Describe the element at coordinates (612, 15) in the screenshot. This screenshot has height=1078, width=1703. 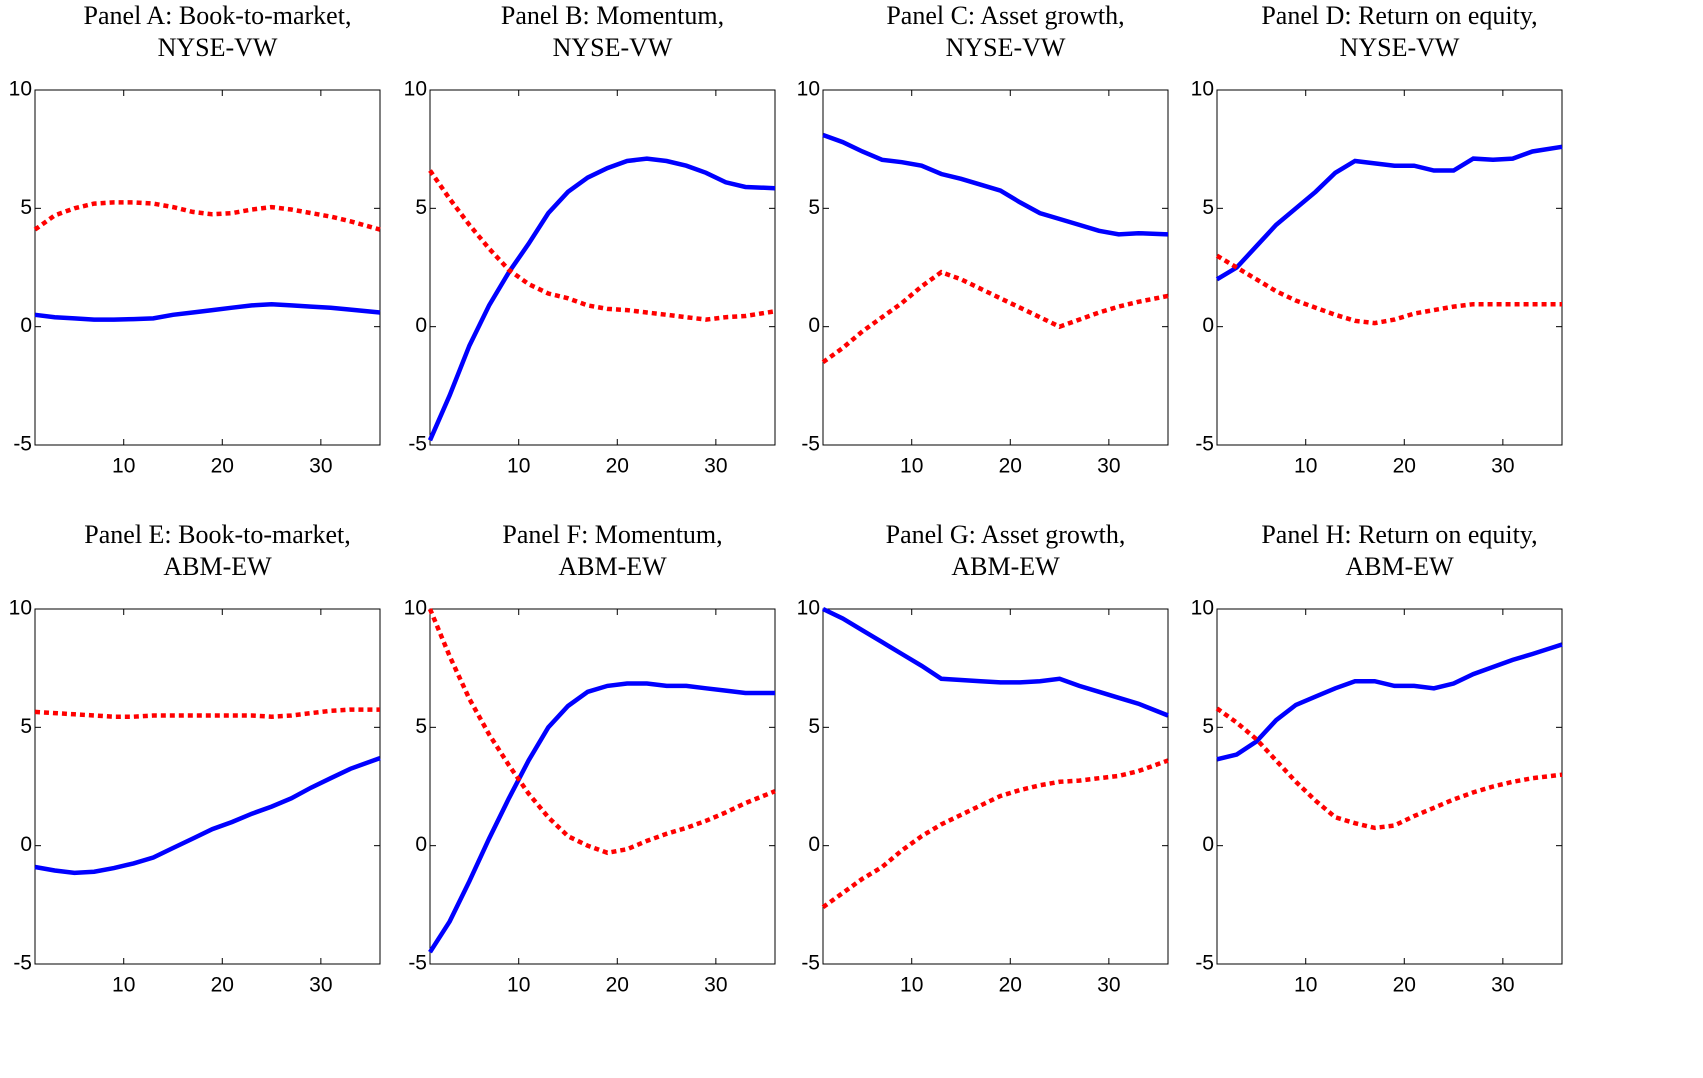
I see `panel-title: Panel B: Momentum,` at that location.